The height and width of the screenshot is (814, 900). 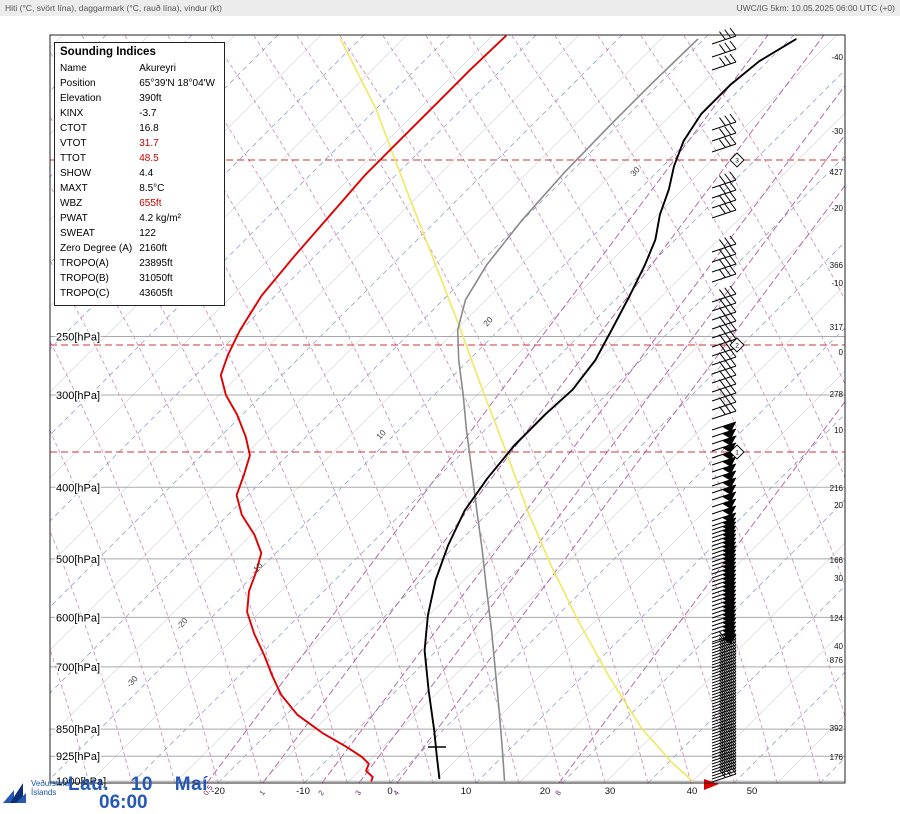 What do you see at coordinates (837, 327) in the screenshot?
I see `svg-text: 317` at bounding box center [837, 327].